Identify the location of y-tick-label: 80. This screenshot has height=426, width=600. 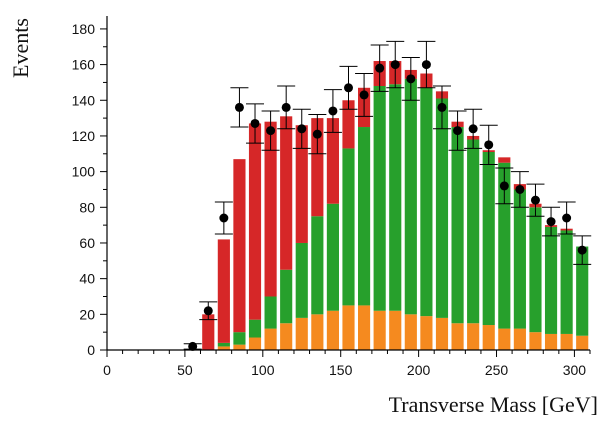
(87, 207).